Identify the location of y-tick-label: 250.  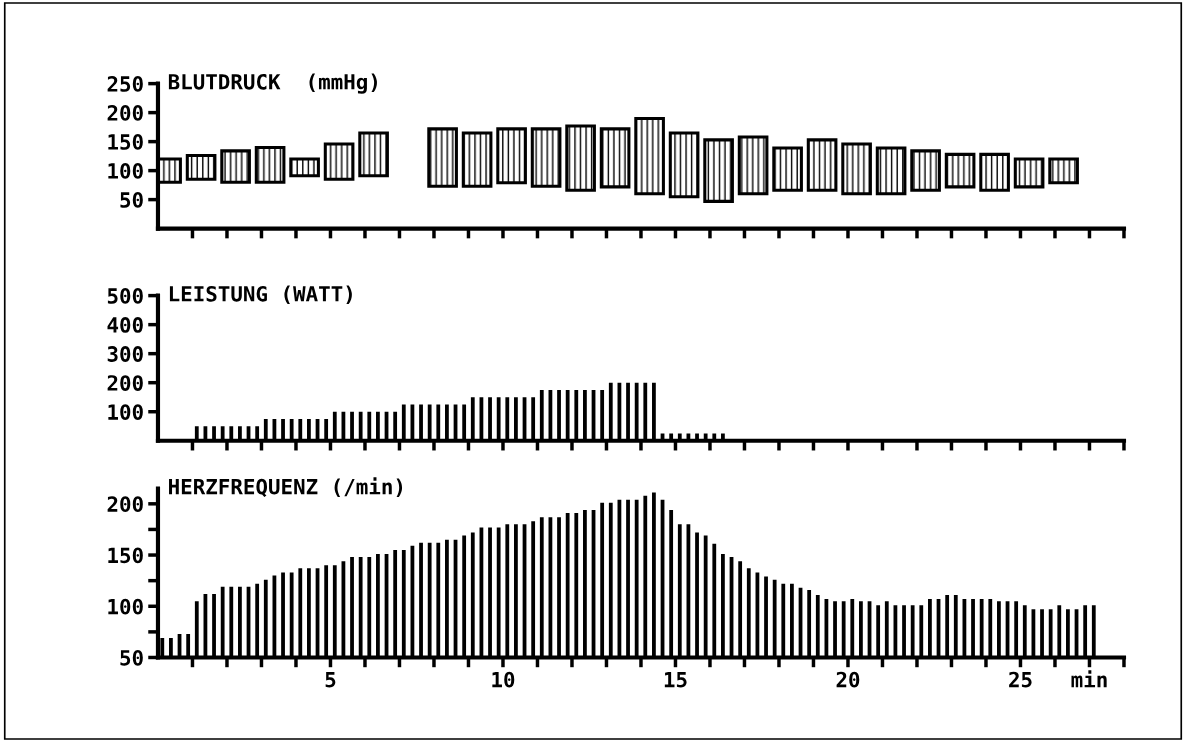
(125, 84).